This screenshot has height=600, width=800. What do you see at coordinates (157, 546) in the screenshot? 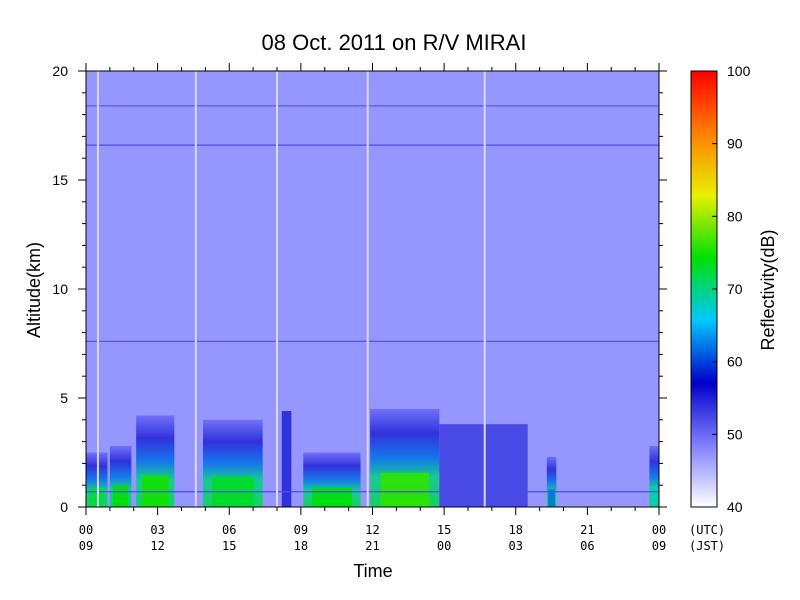
I see `x-tick-label-jst: 12` at bounding box center [157, 546].